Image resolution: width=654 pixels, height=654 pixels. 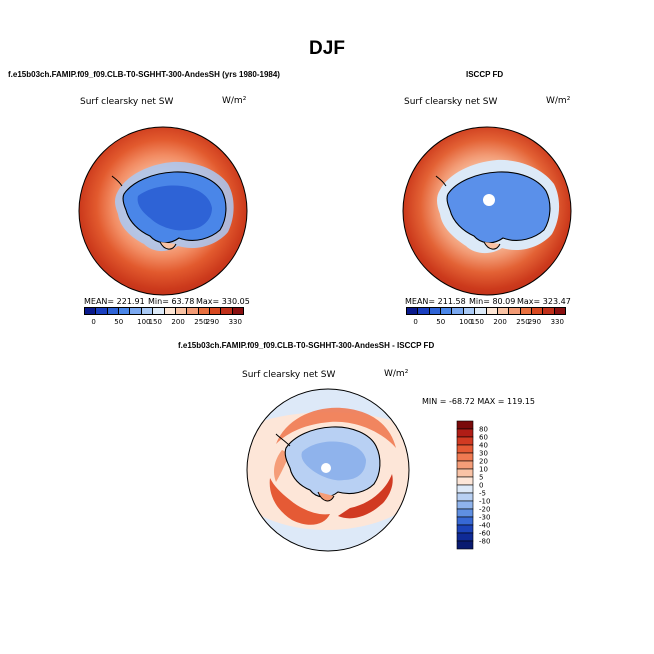 What do you see at coordinates (289, 375) in the screenshot?
I see `panel3-field-label: Surf clearsky net SW` at bounding box center [289, 375].